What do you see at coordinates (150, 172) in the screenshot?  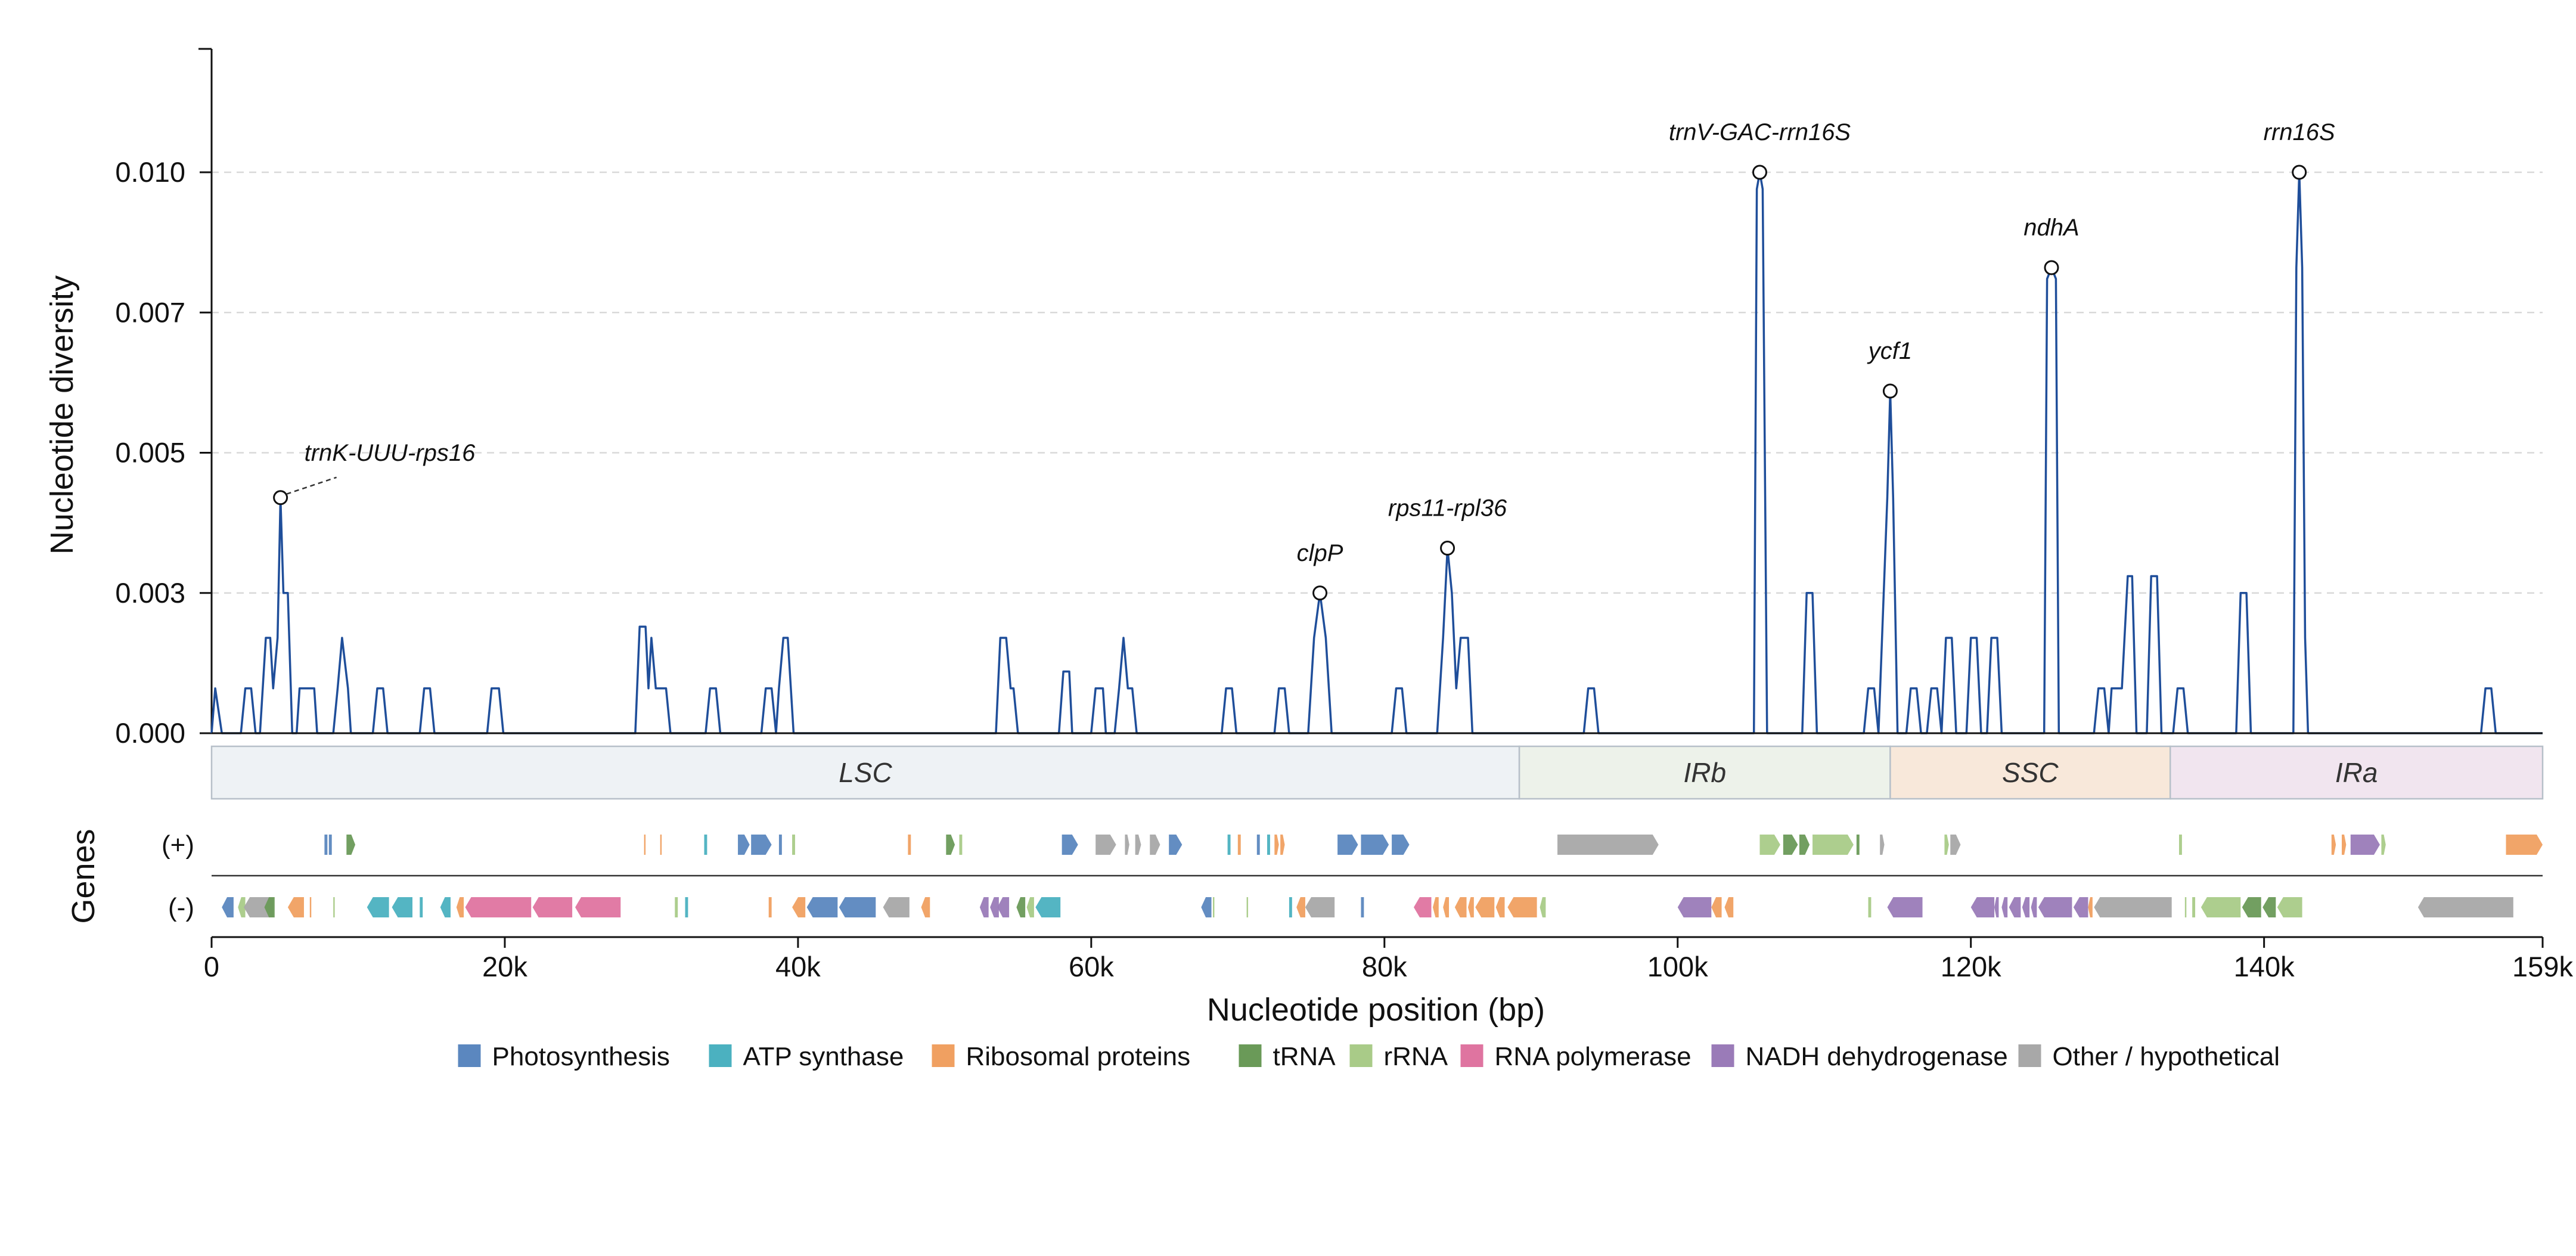 I see `y-tick-label: 0.010` at bounding box center [150, 172].